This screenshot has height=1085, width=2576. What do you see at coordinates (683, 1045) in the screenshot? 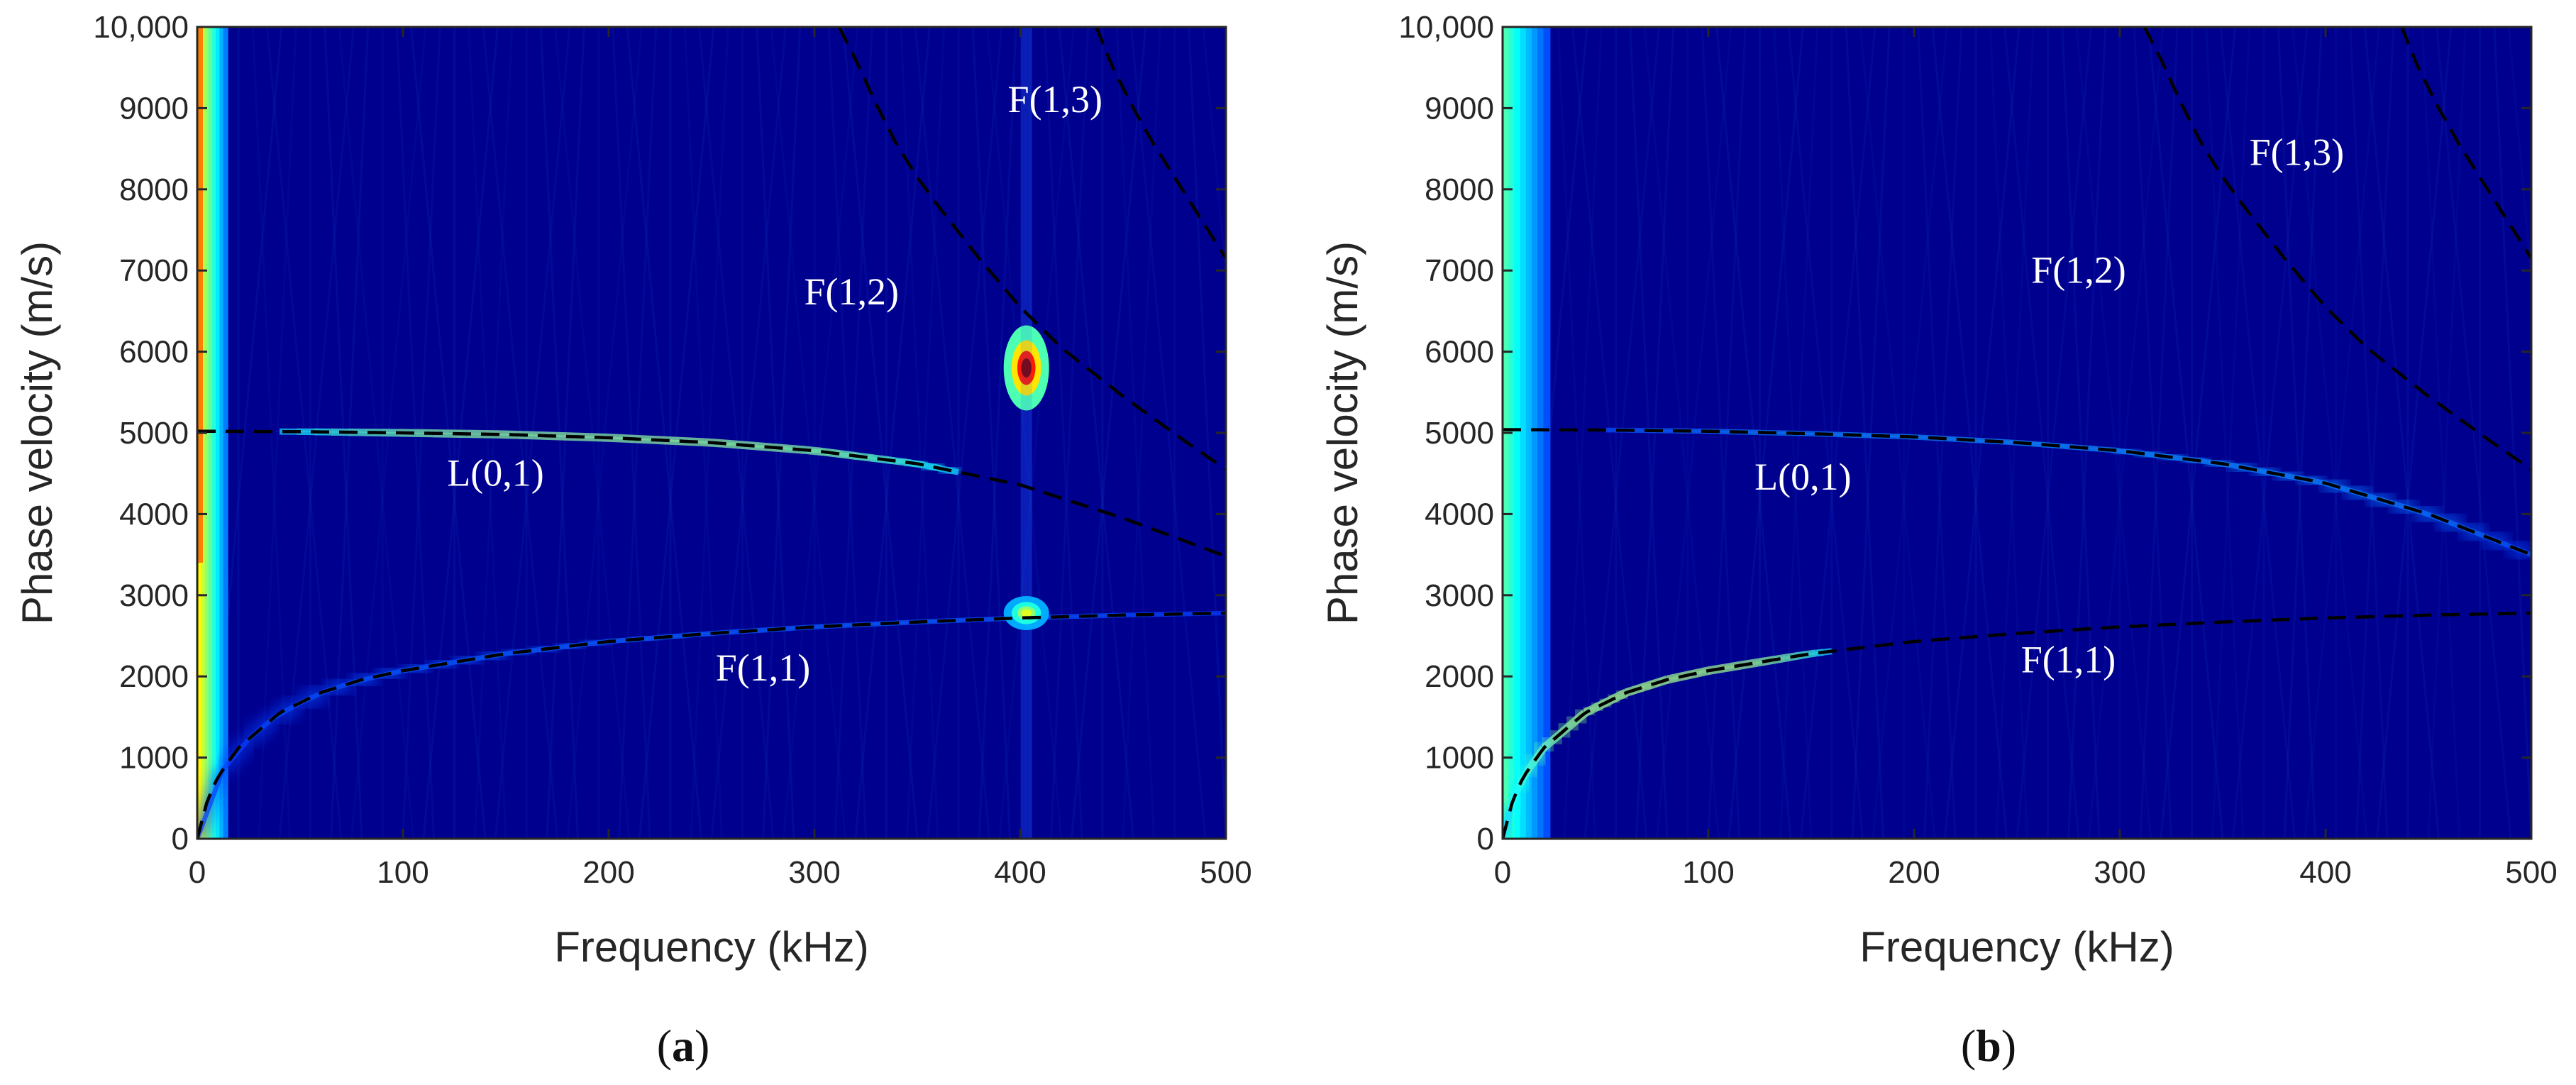
I see `caption-letter: a` at bounding box center [683, 1045].